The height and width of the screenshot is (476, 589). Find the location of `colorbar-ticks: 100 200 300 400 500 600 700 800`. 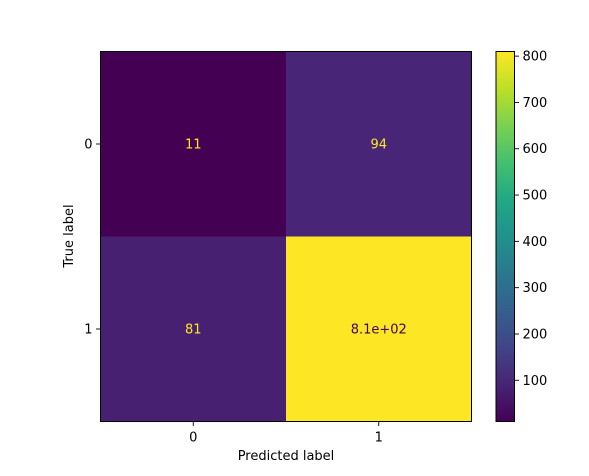

colorbar-ticks: 100 200 300 400 500 600 700 800 is located at coordinates (531, 219).